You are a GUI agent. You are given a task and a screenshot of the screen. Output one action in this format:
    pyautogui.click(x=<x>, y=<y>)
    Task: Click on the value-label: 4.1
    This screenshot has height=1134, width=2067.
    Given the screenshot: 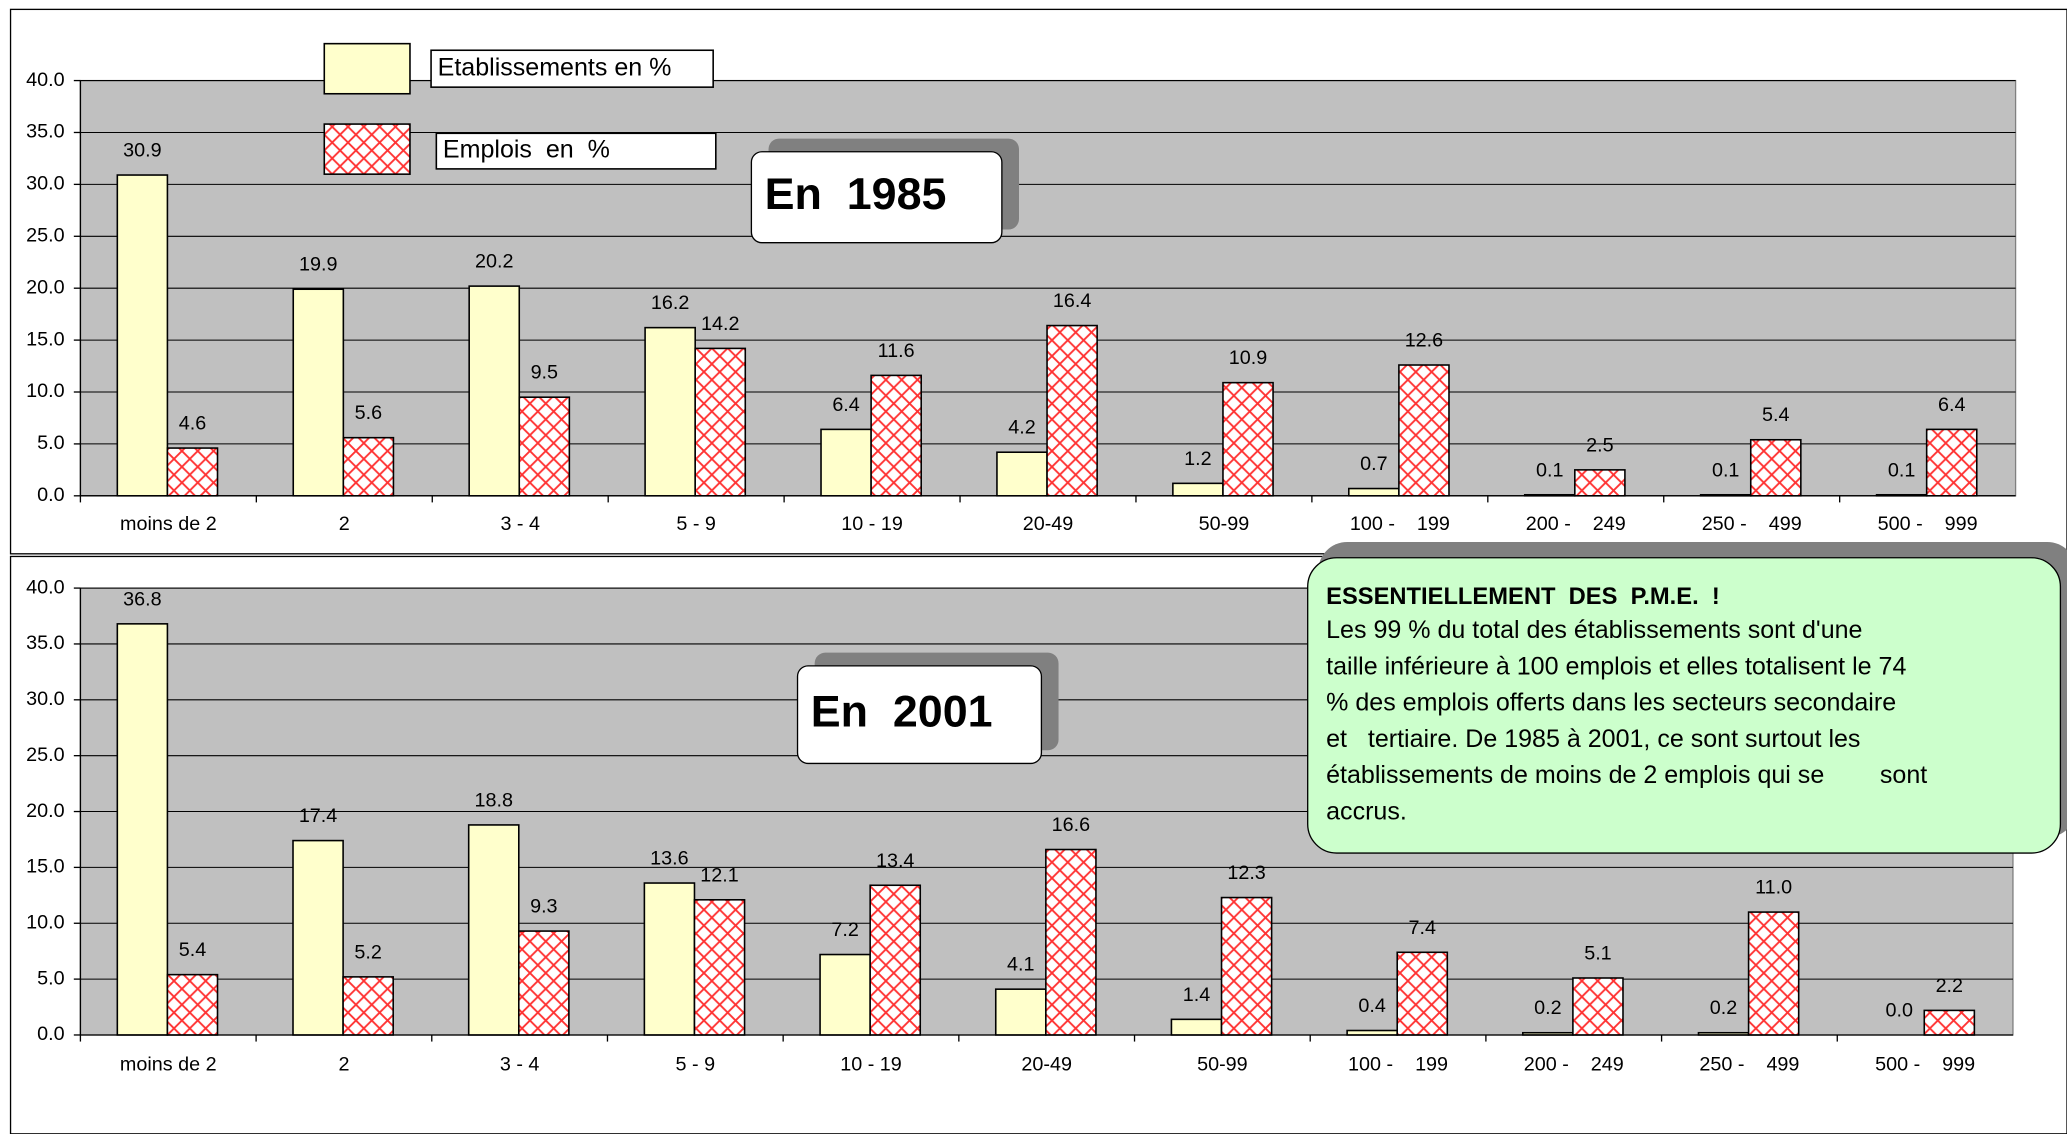 What is the action you would take?
    pyautogui.click(x=1020, y=965)
    